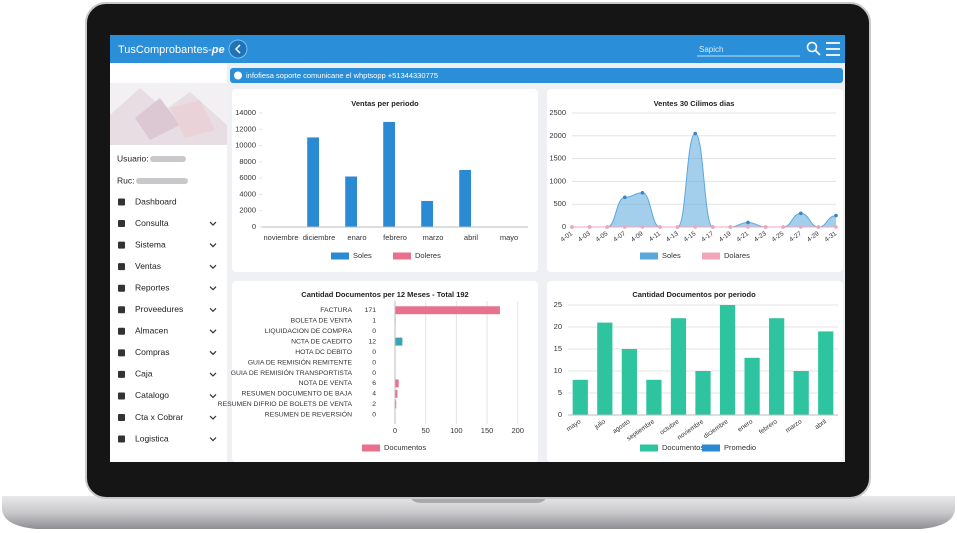  Describe the element at coordinates (557, 180) in the screenshot. I see `y-tick-label: 1000` at that location.